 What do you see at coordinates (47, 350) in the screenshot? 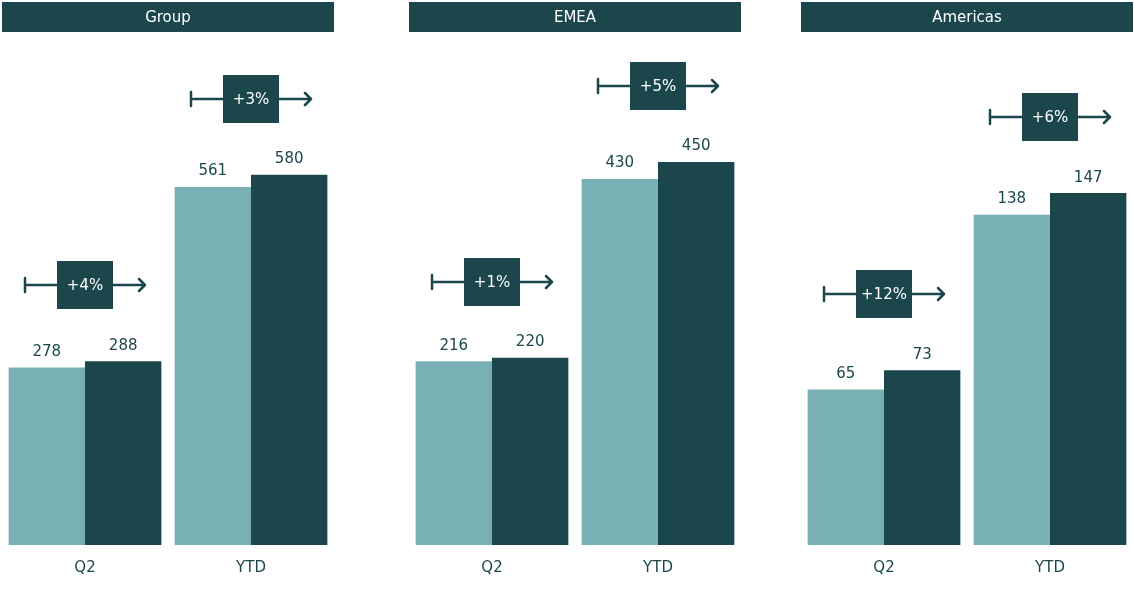
I see `data-label: 278` at bounding box center [47, 350].